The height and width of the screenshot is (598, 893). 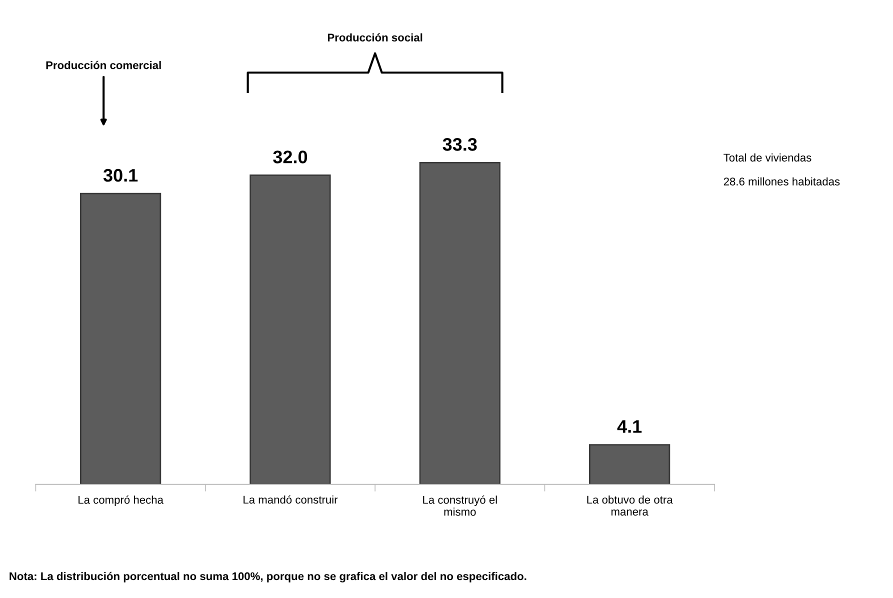 What do you see at coordinates (121, 500) in the screenshot?
I see `x-tick-label: La compró hecha` at bounding box center [121, 500].